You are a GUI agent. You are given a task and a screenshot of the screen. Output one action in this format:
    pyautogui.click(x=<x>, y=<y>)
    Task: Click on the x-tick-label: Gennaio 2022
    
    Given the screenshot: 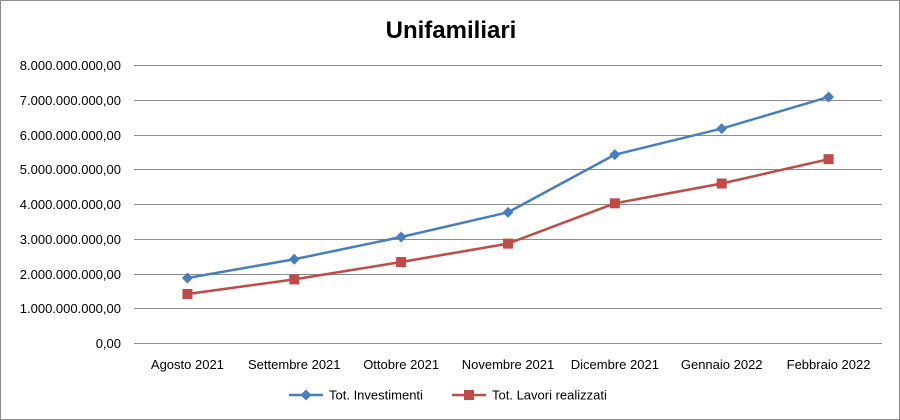 What is the action you would take?
    pyautogui.click(x=722, y=364)
    